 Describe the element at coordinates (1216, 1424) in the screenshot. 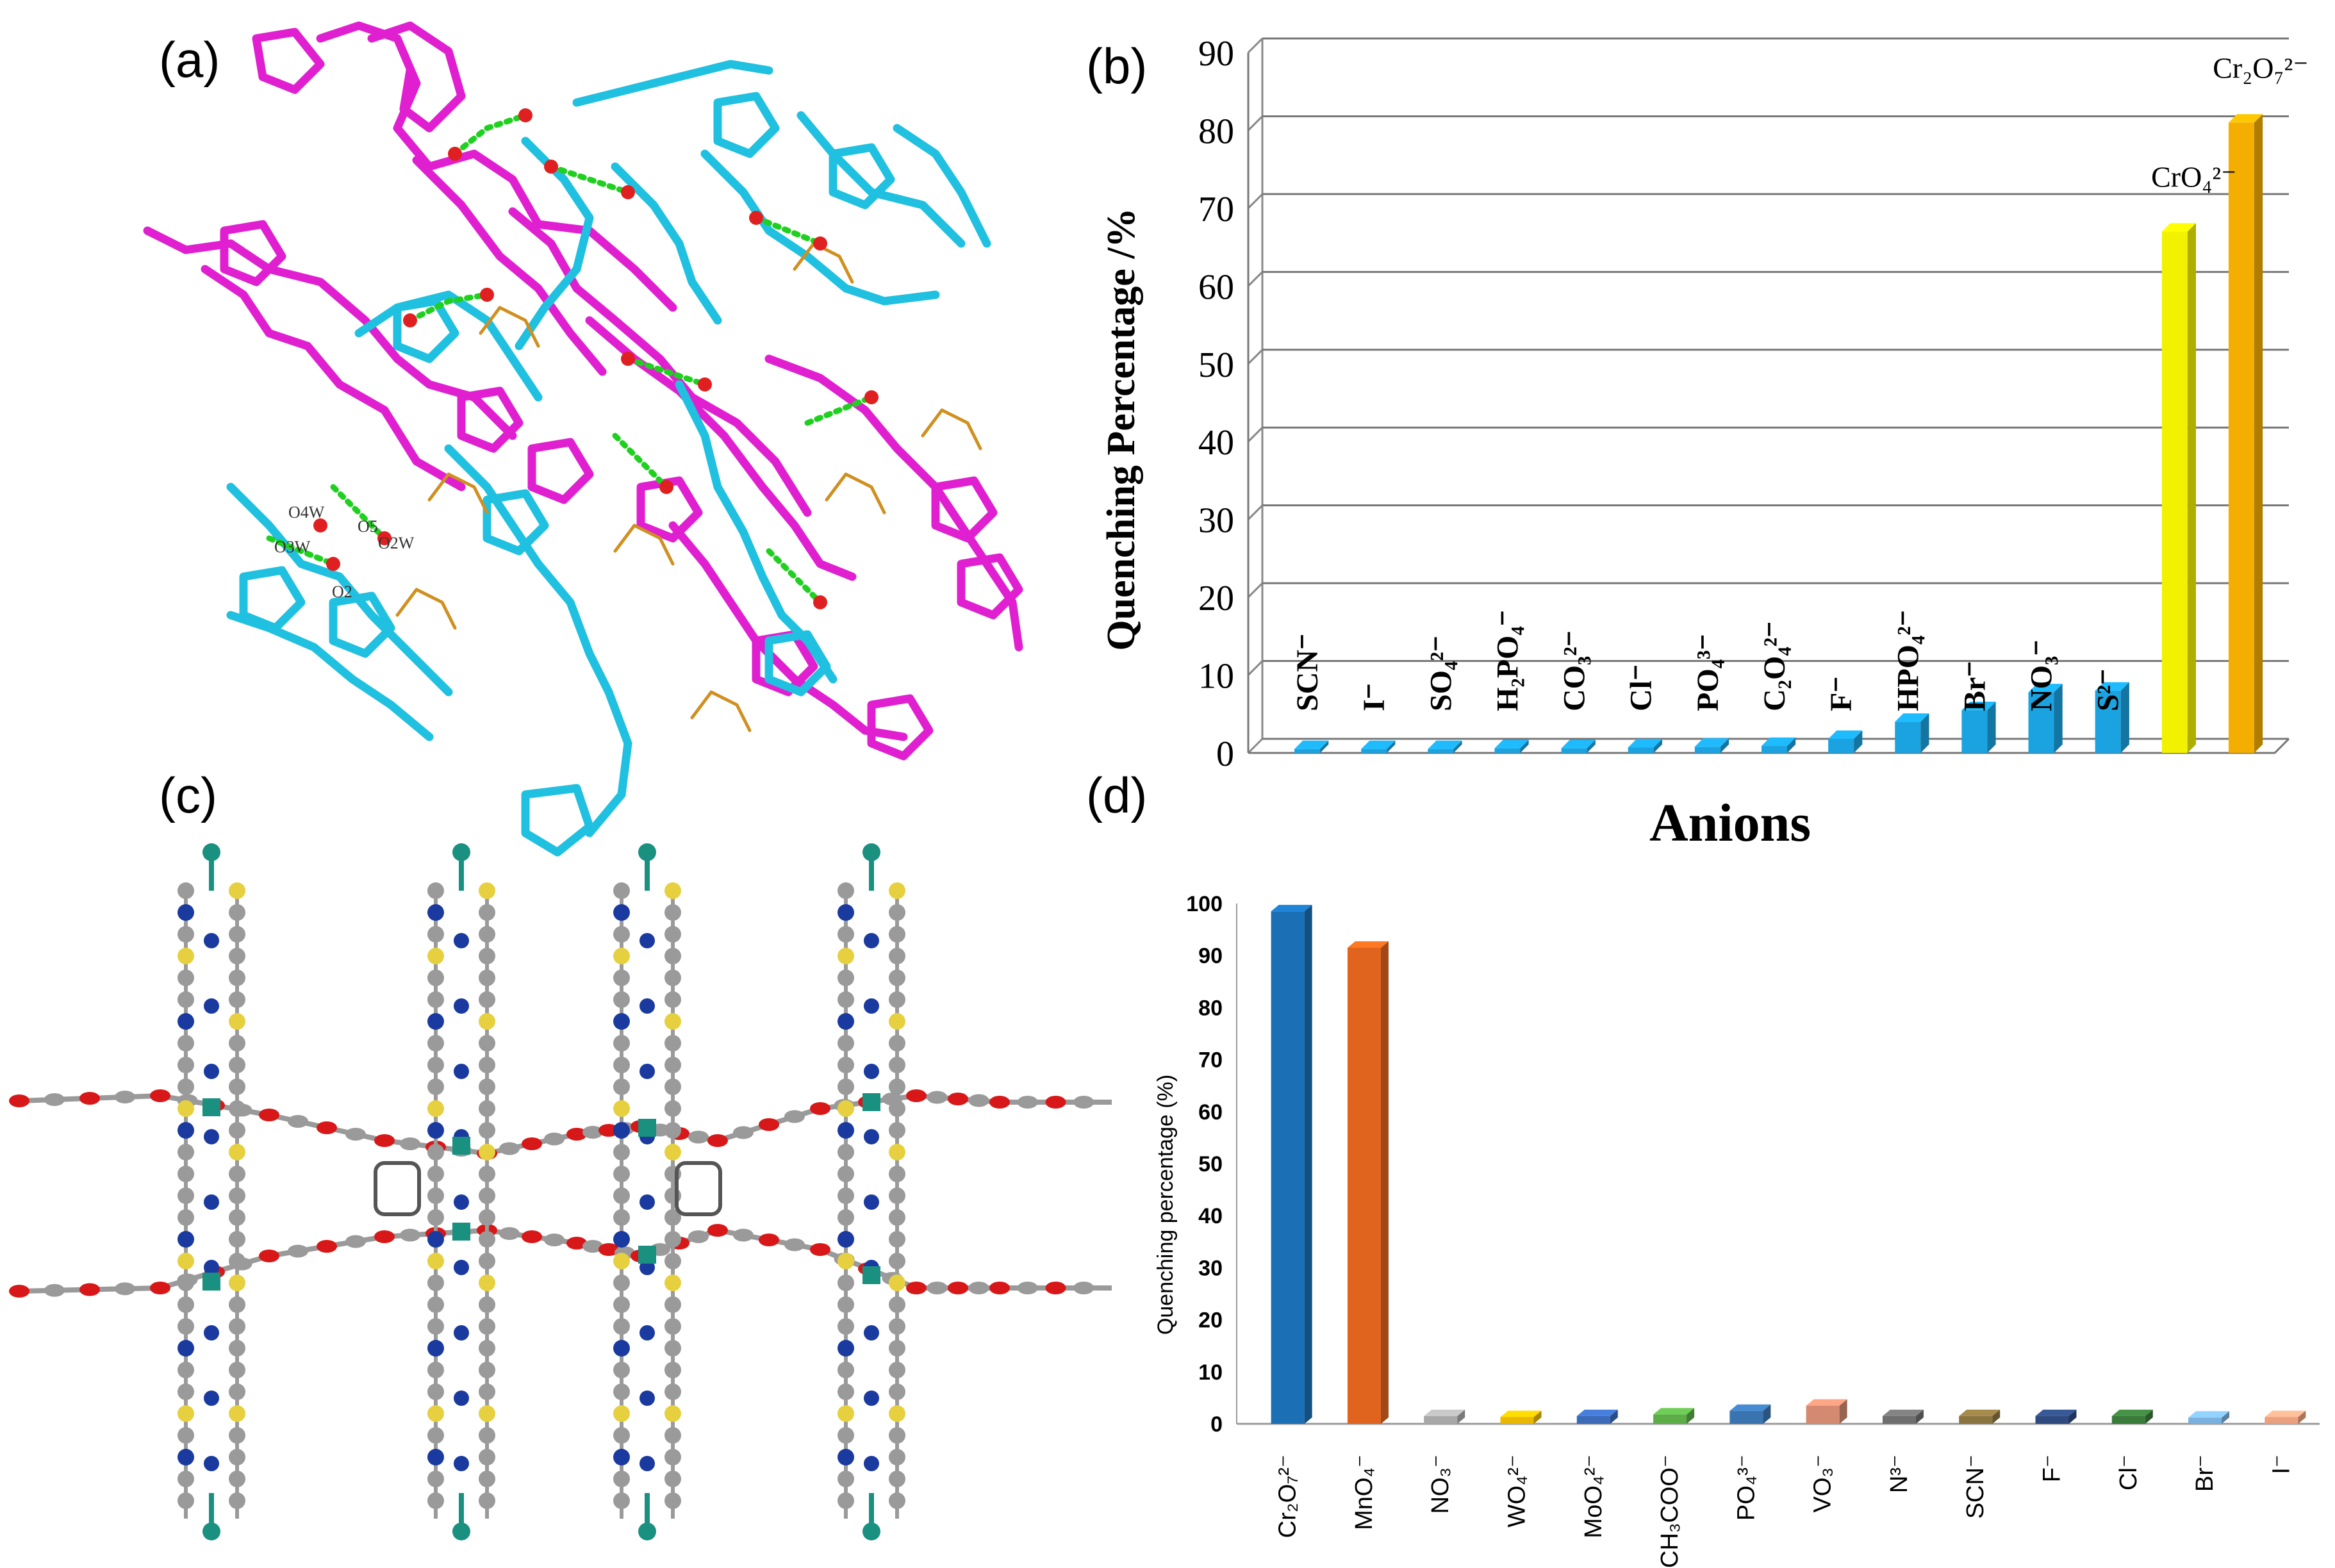

I see `chart-d-y-tick: 0` at that location.